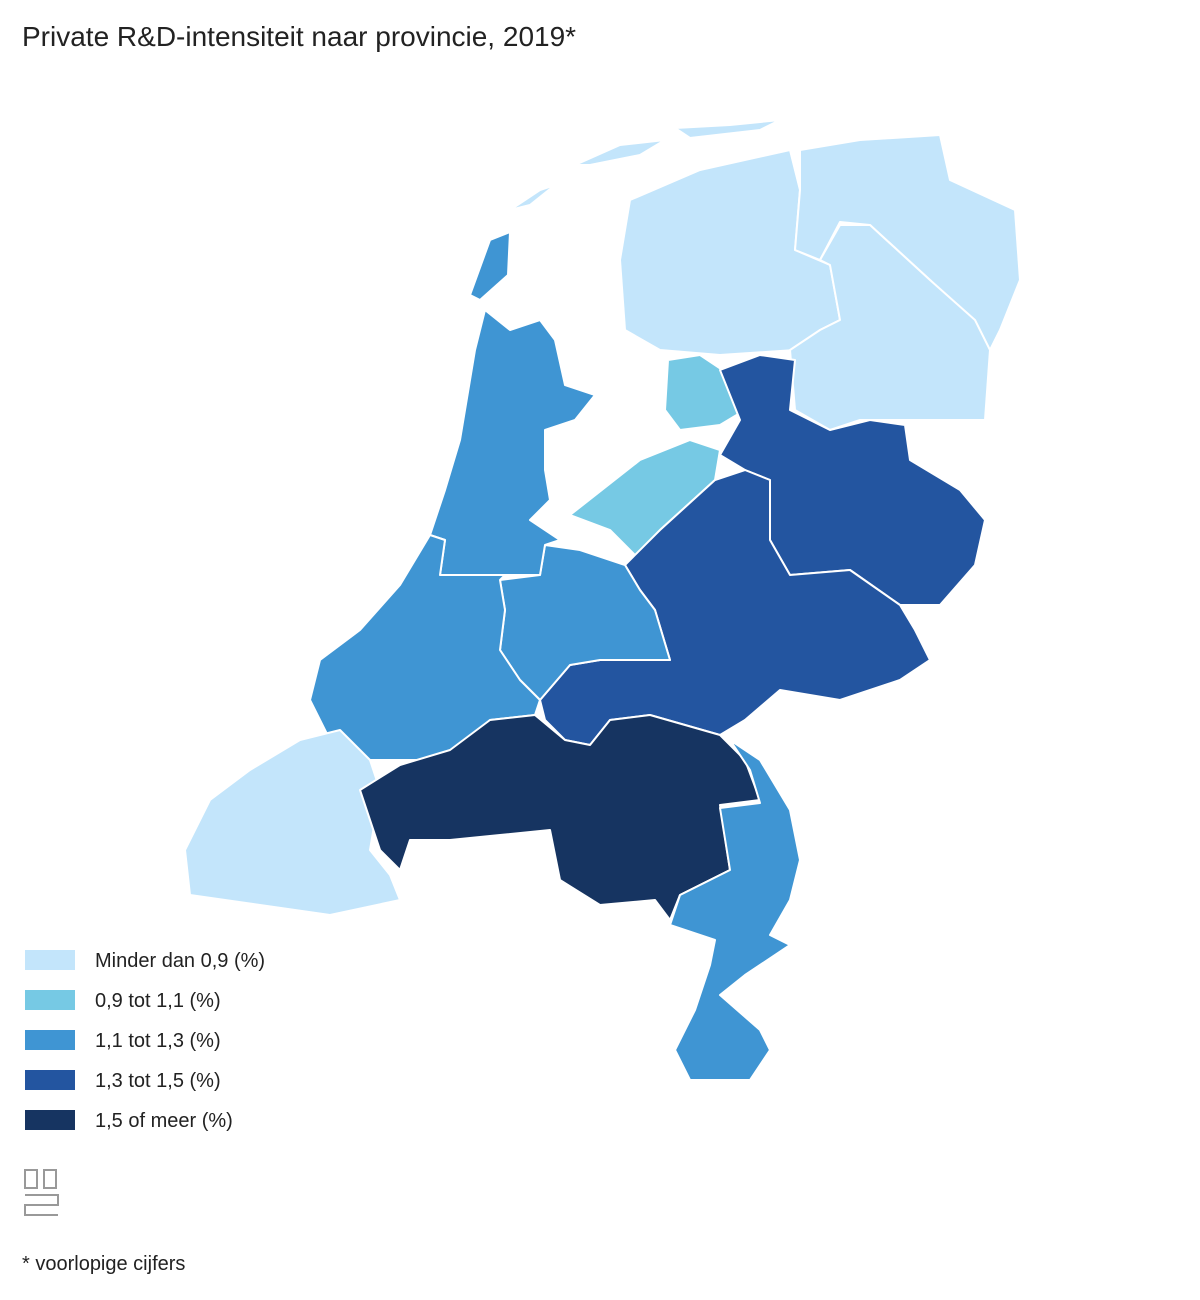  I want to click on legend-label: 1,3 tot 1,5 (%), so click(158, 1081).